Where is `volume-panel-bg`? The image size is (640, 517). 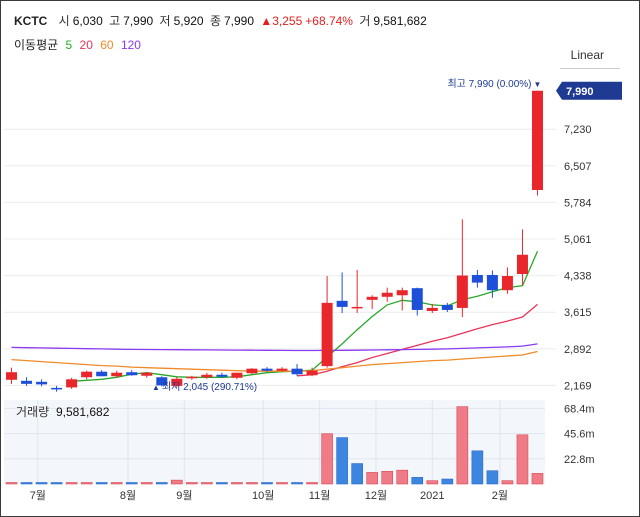
volume-panel-bg is located at coordinates (274, 442).